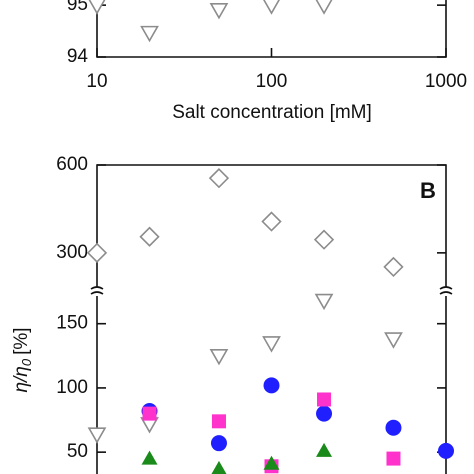 This screenshot has height=474, width=474. I want to click on panel-label: B, so click(428, 190).